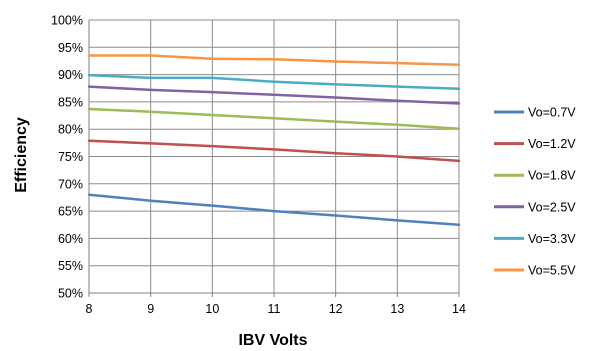 The height and width of the screenshot is (351, 591). What do you see at coordinates (274, 309) in the screenshot?
I see `x-tick-label: 11` at bounding box center [274, 309].